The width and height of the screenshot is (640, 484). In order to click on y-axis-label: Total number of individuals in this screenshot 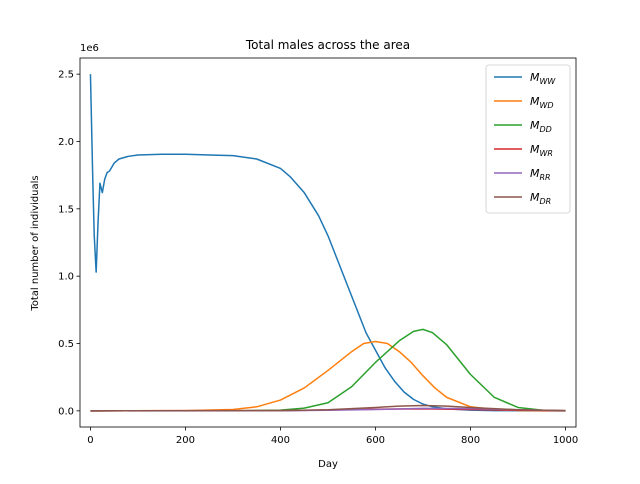, I will do `click(35, 243)`.